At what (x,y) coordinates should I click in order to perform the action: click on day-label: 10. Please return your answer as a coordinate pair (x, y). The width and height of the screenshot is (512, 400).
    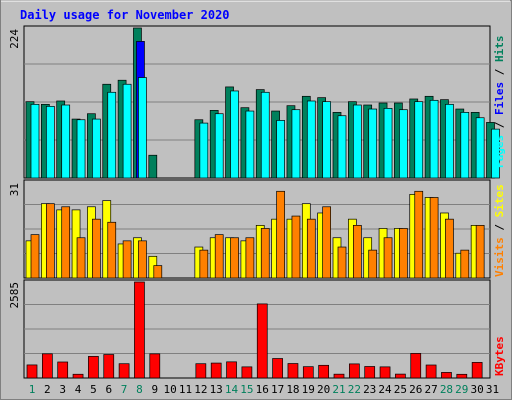
    Looking at the image, I should click on (170, 389).